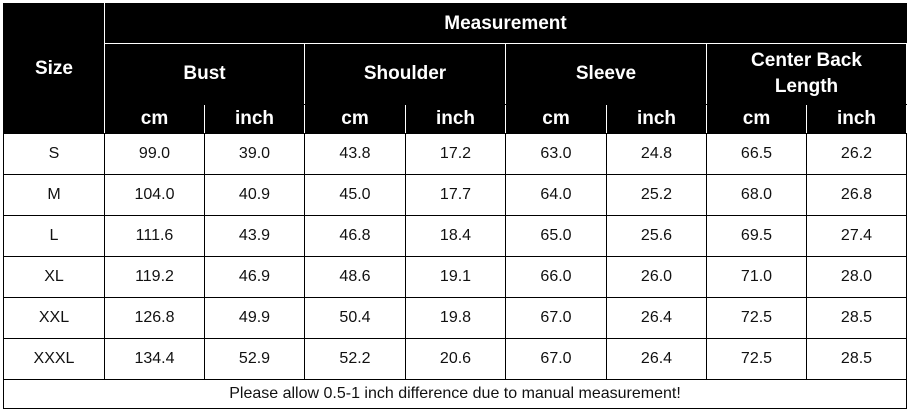  I want to click on shoulder-header: Shoulder, so click(405, 74).